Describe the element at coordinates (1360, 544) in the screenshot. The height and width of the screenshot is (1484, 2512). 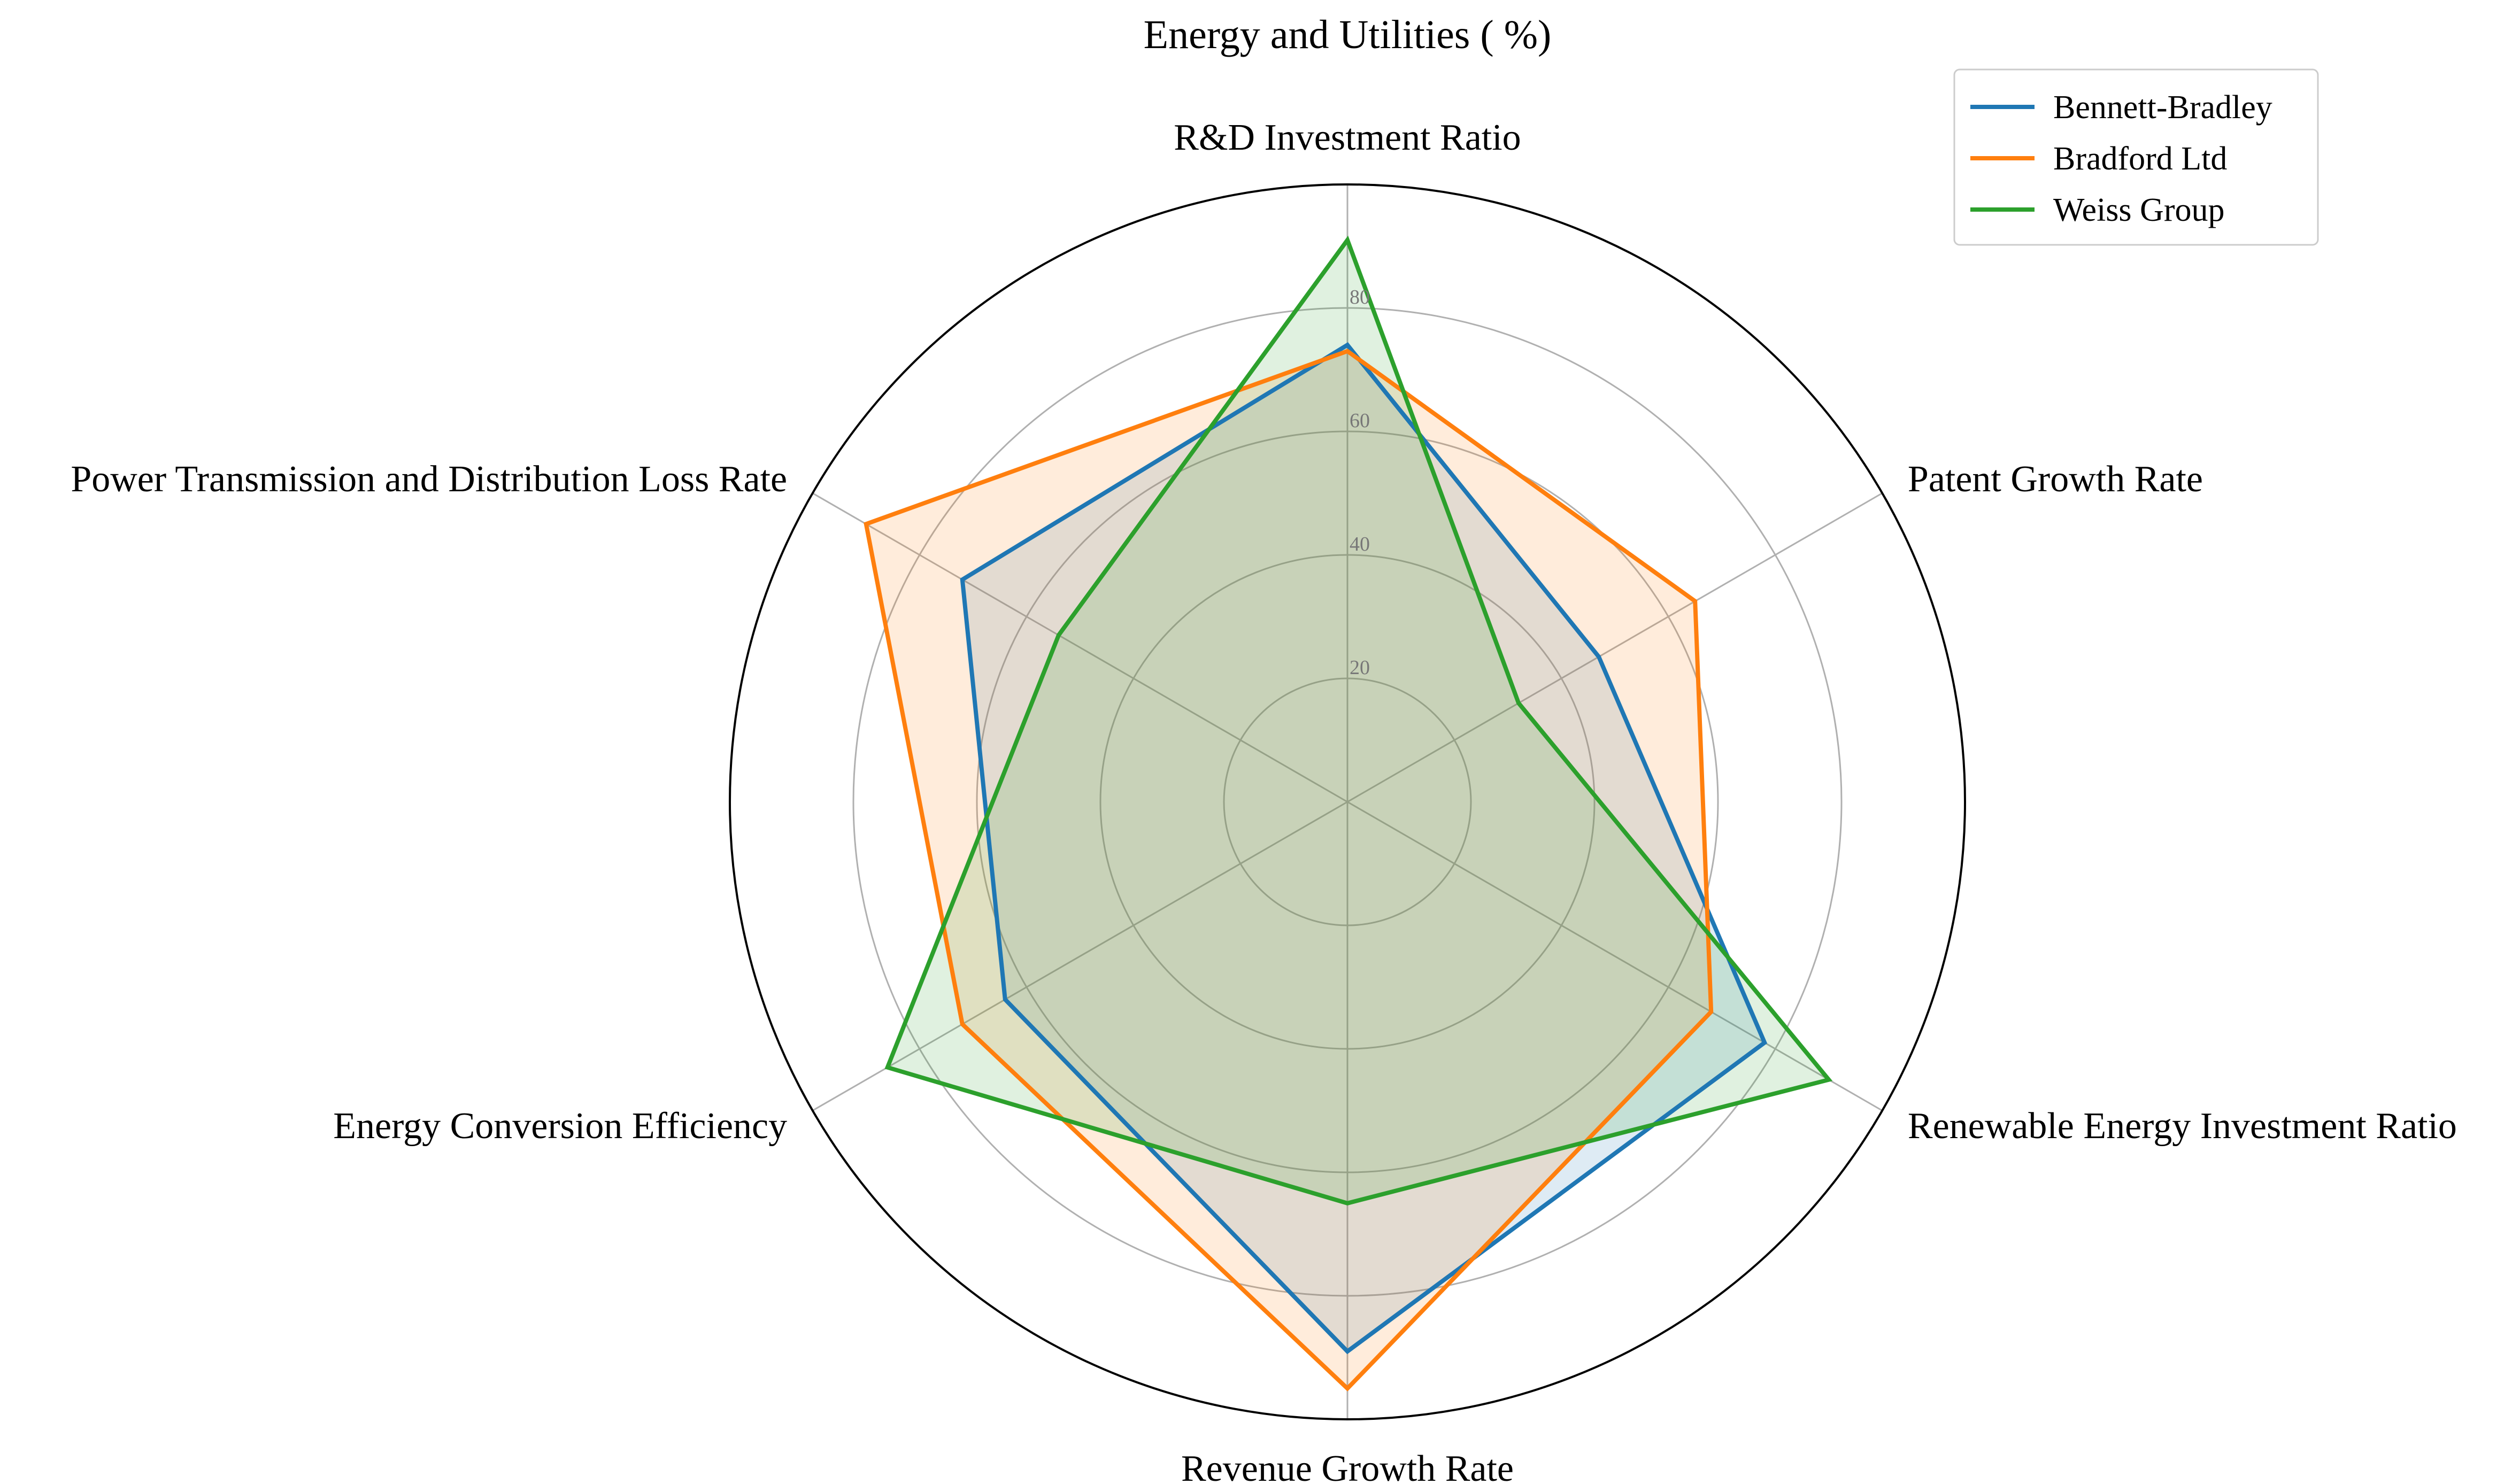
I see `radial-tick-label: 40` at that location.